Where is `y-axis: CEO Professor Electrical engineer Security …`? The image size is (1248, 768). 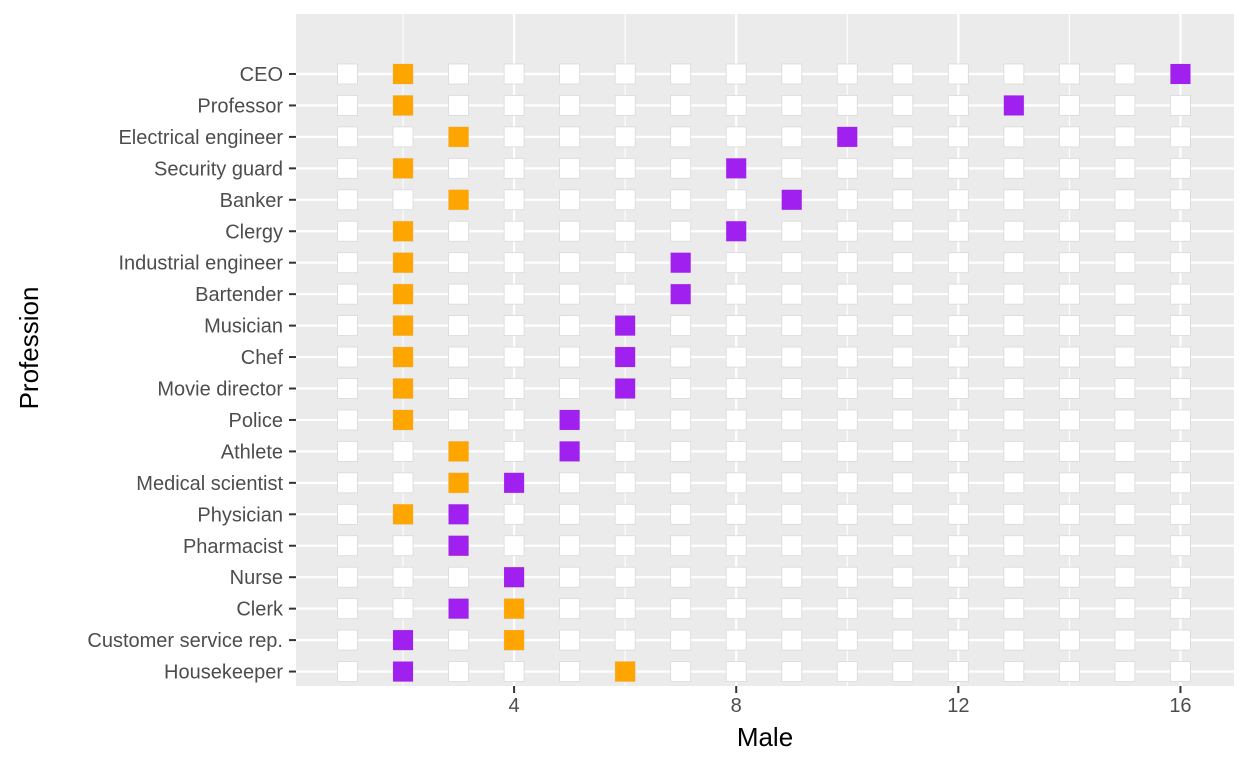
y-axis: CEO Professor Electrical engineer Security … is located at coordinates (191, 374).